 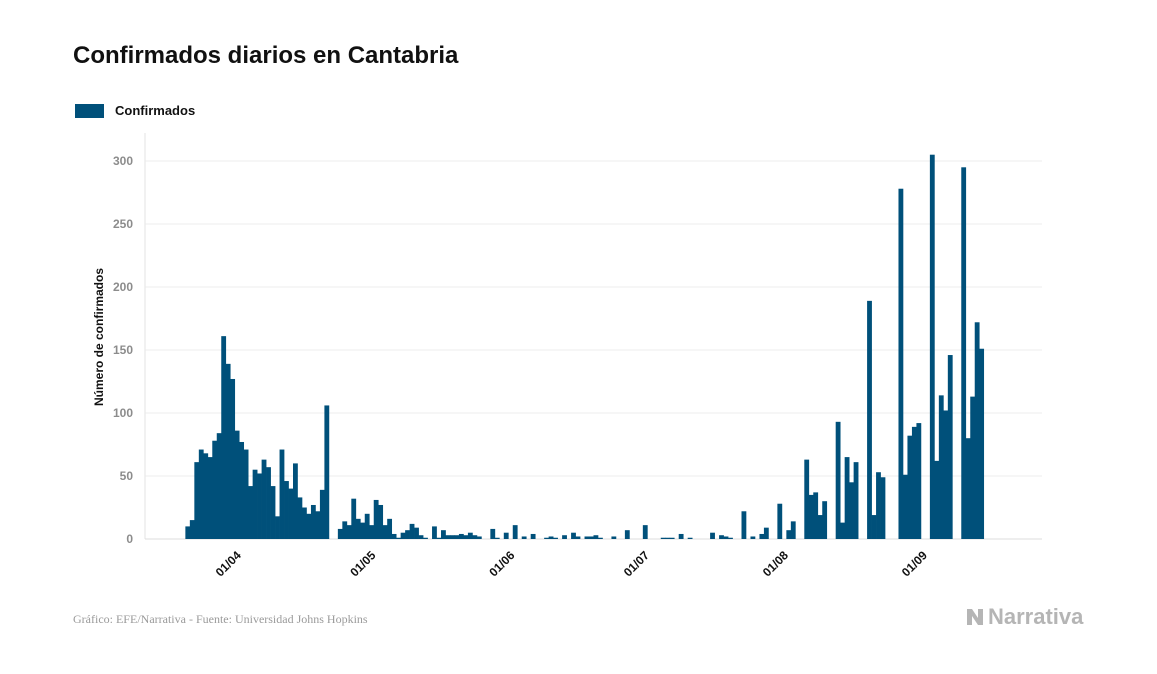 What do you see at coordinates (914, 563) in the screenshot?
I see `x-tick-label: 01/09` at bounding box center [914, 563].